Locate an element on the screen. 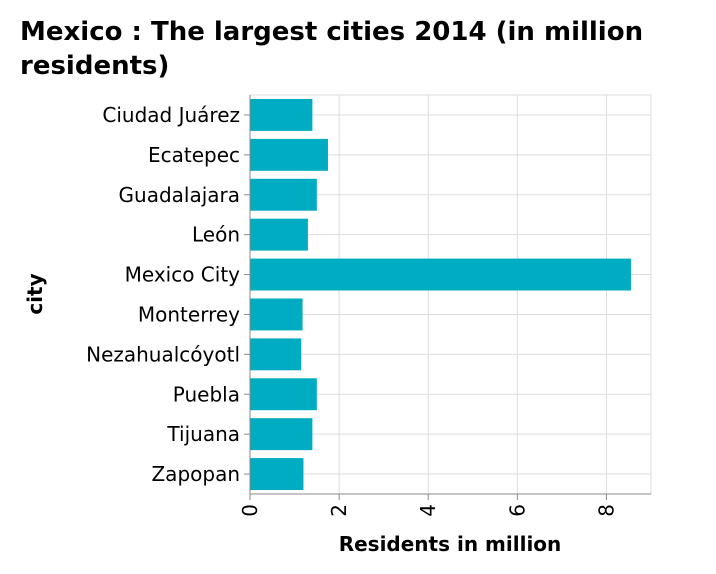 This screenshot has height=574, width=716. y-tick-label: Ecatepec is located at coordinates (194, 155).